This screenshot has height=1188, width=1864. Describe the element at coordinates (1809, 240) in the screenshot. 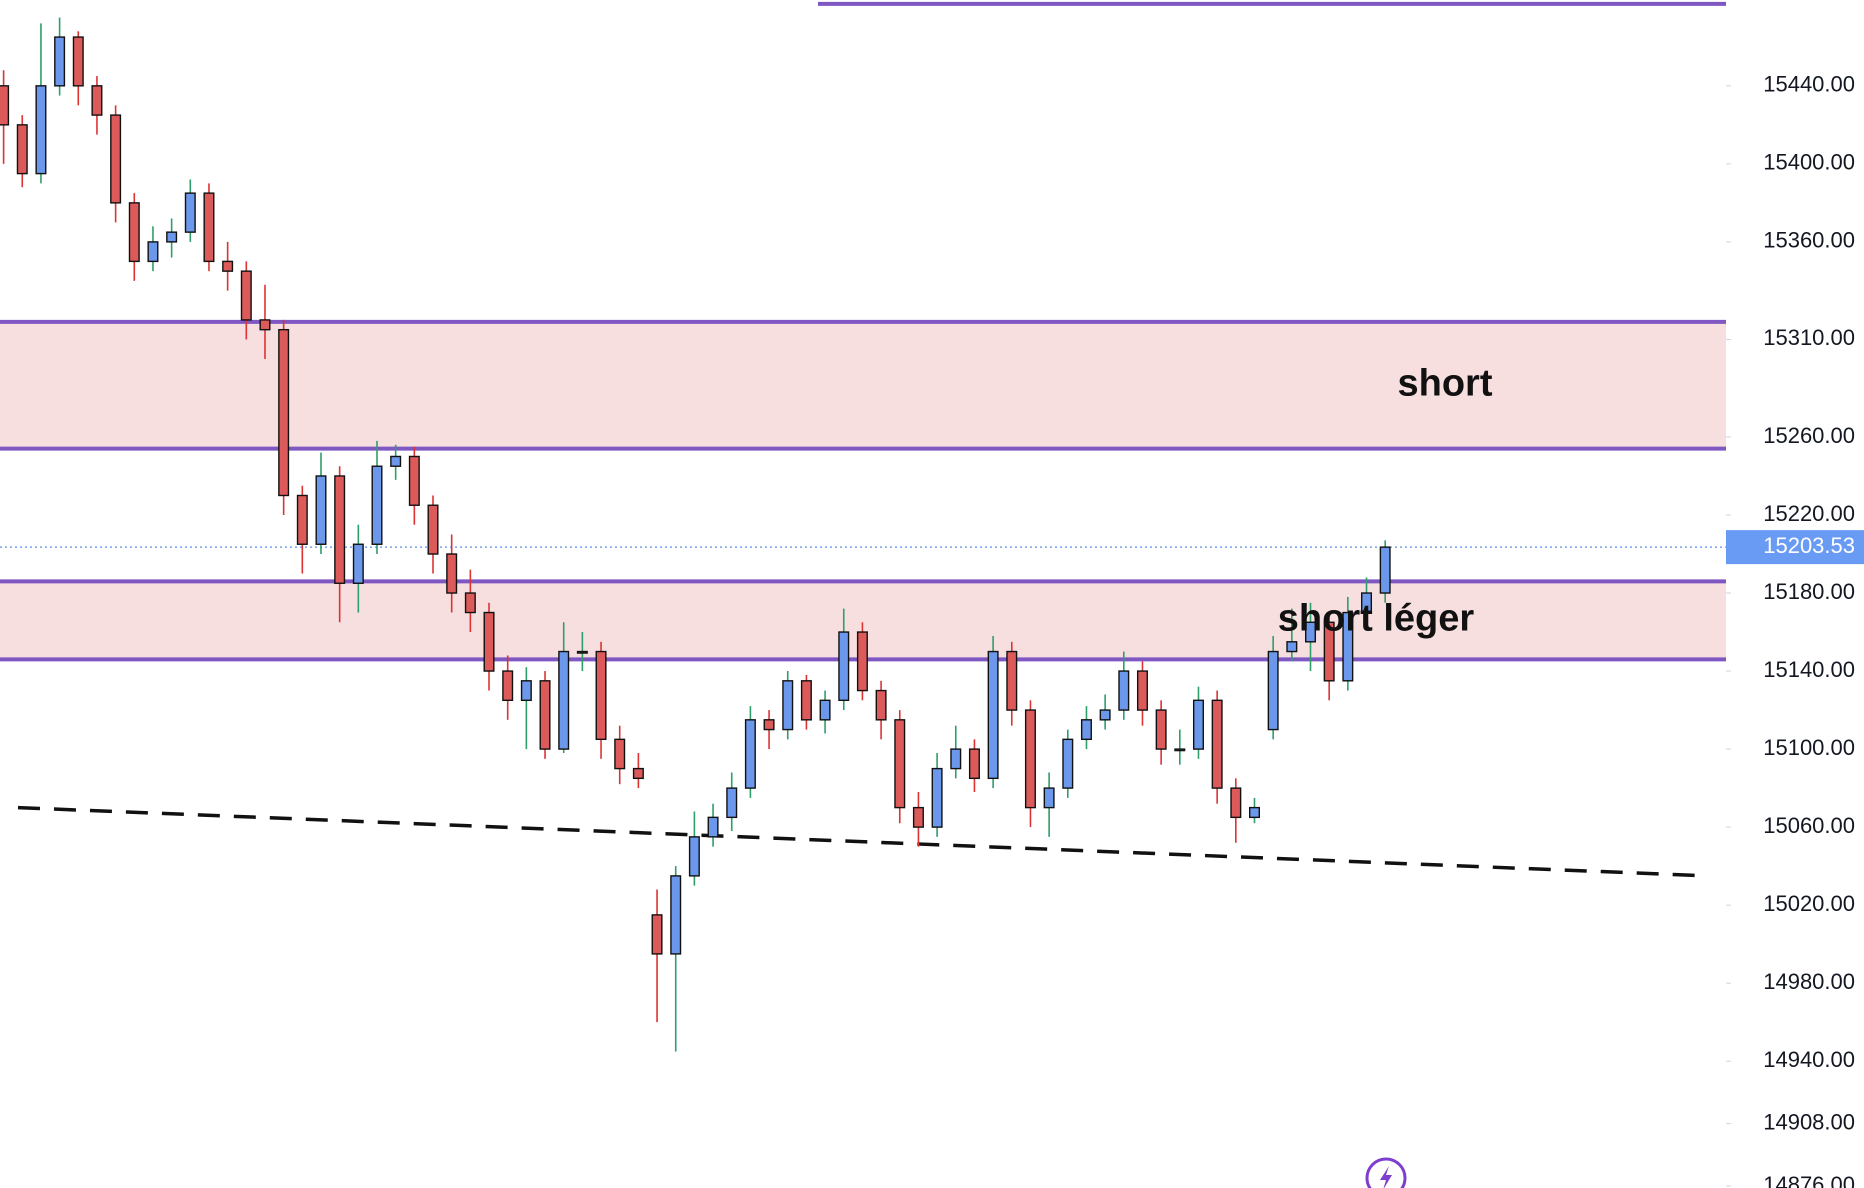

I see `y-tick-label: 15360.00` at that location.